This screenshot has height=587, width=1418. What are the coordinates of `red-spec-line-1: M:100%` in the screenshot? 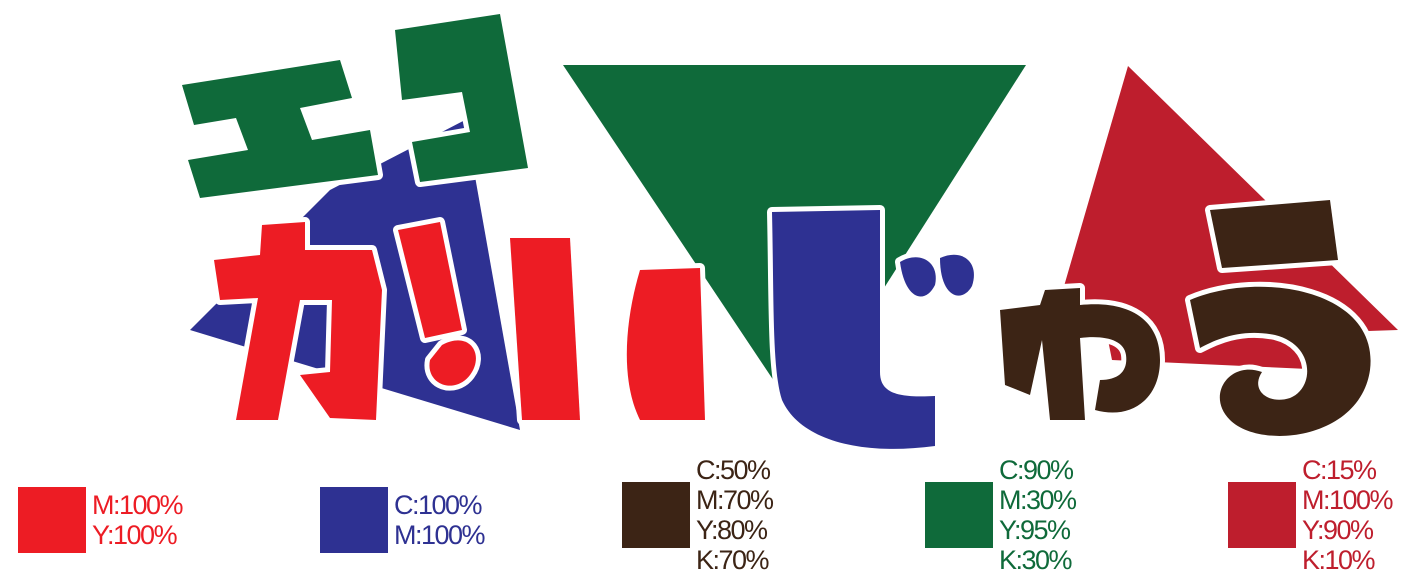 It's located at (138, 505).